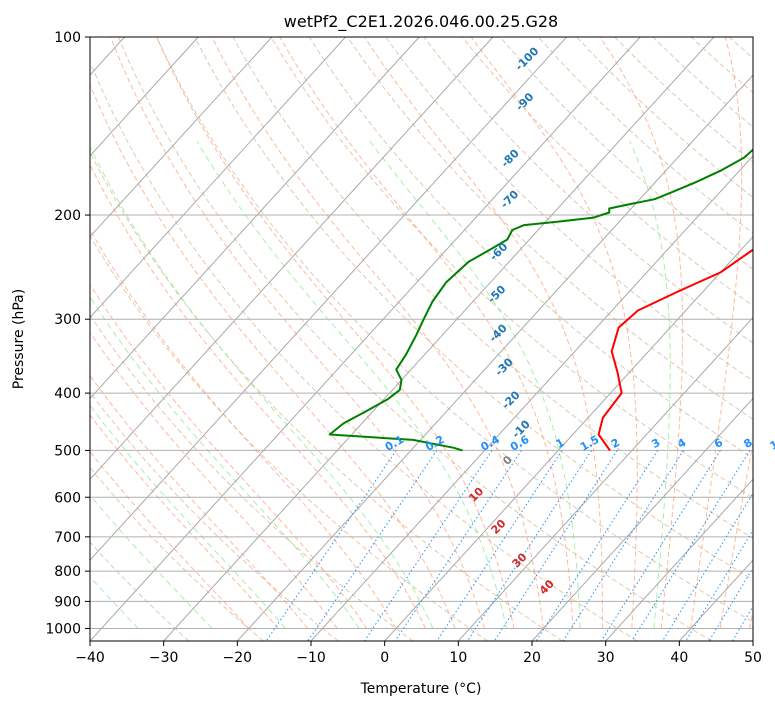 This screenshot has width=775, height=712. I want to click on y-tick-label: 500, so click(67, 451).